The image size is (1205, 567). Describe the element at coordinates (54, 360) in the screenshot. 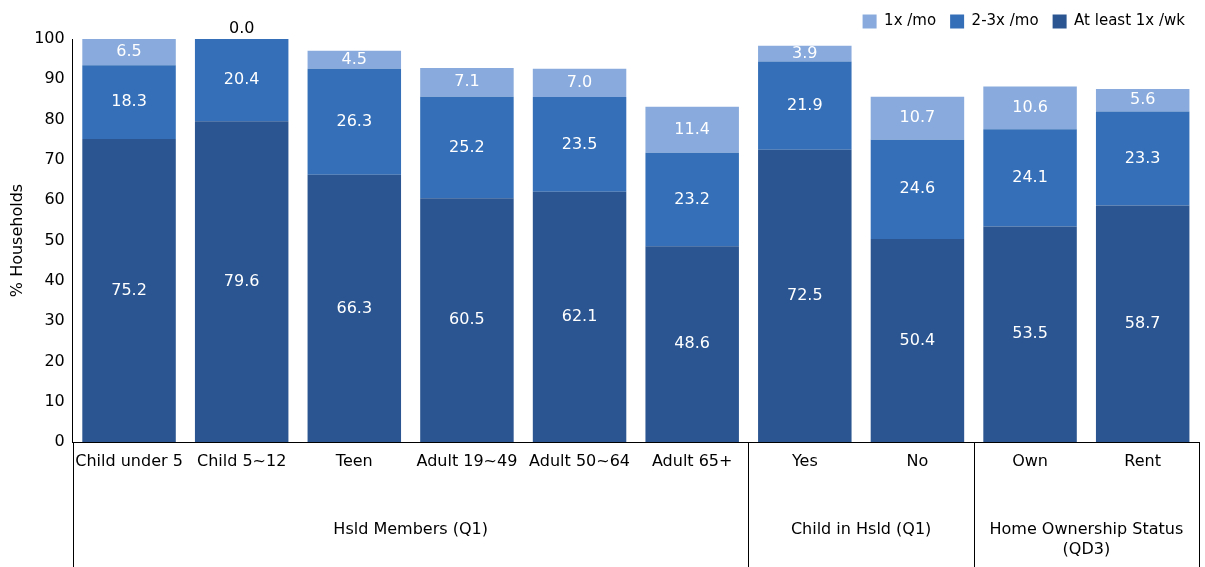

I see `y-tick-label: 20` at that location.